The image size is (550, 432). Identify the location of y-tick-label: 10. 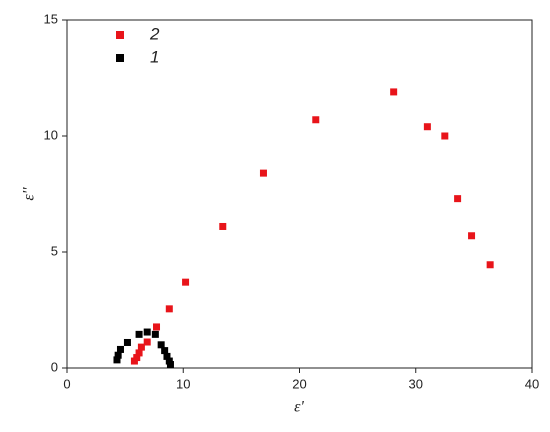
(51, 134).